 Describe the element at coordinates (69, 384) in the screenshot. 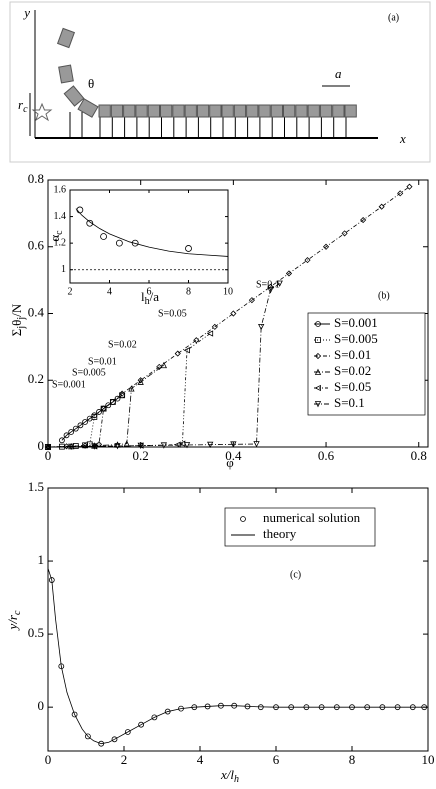

I see `annotation: S=0.001` at that location.